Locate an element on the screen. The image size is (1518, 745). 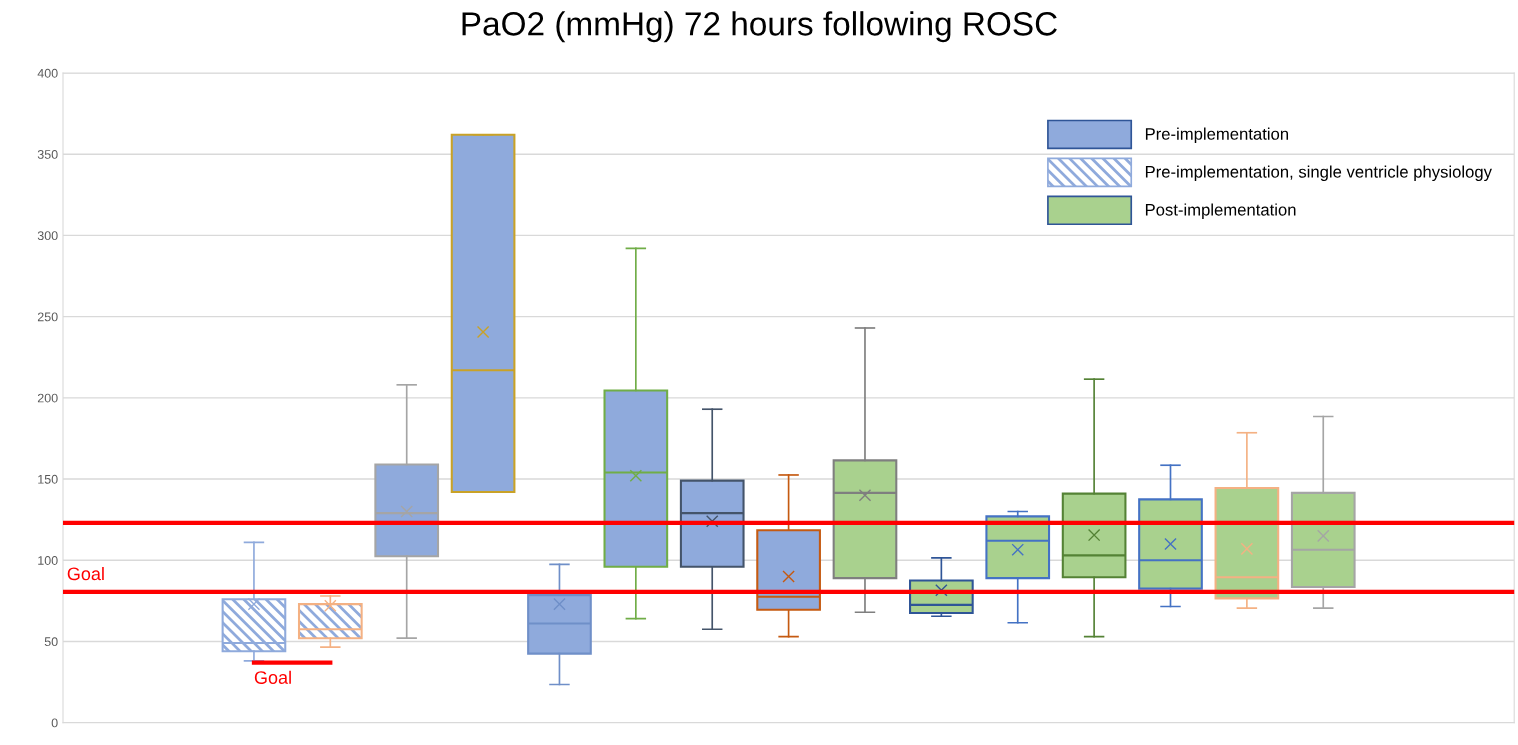
legend-label: Pre-implementation is located at coordinates (1217, 135).